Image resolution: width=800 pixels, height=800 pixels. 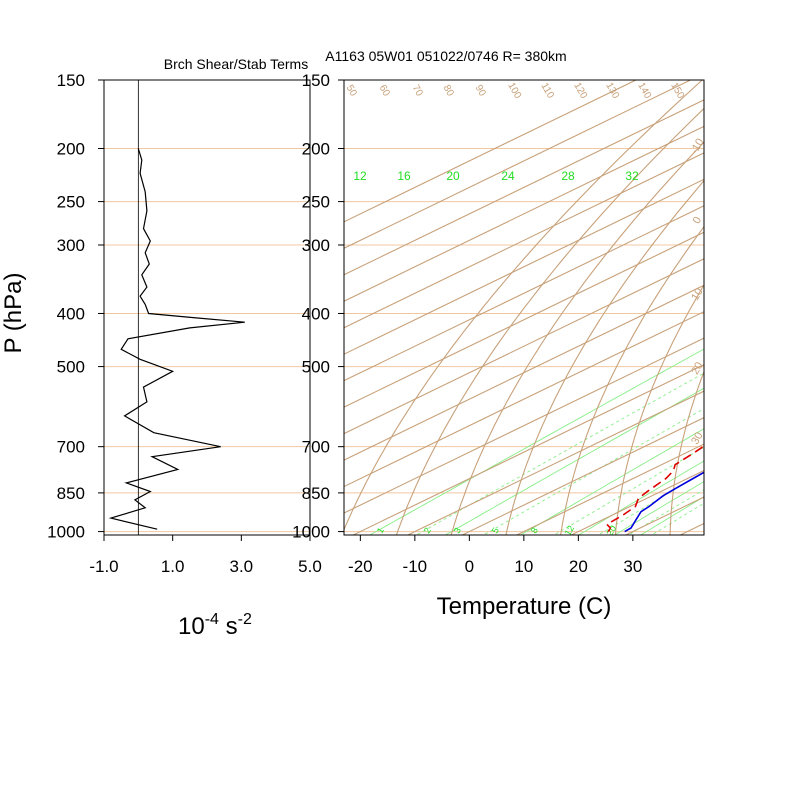 I want to click on xlabel-exp2: -2, so click(x=245, y=619).